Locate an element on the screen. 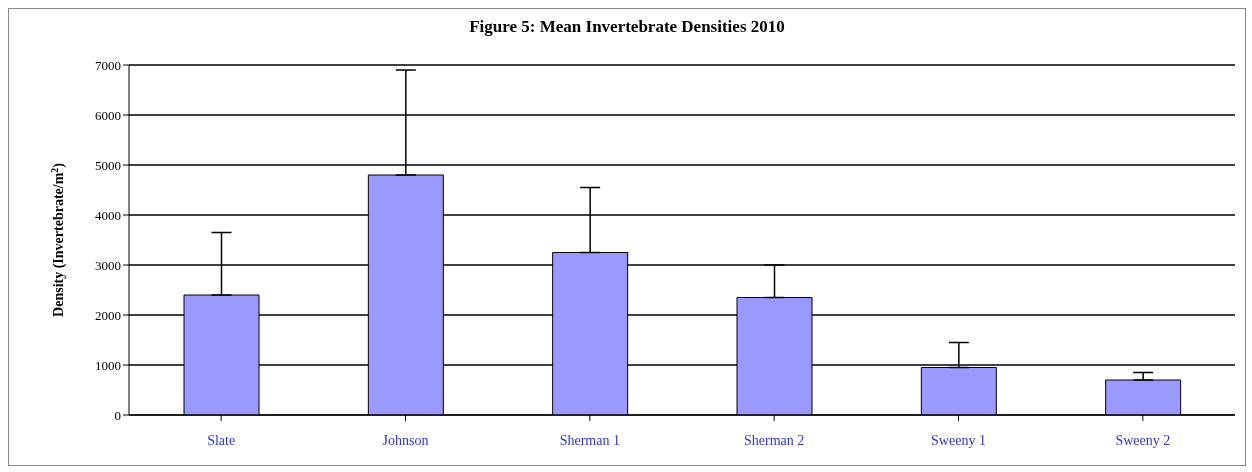  y-tick-label: 1000 is located at coordinates (108, 365).